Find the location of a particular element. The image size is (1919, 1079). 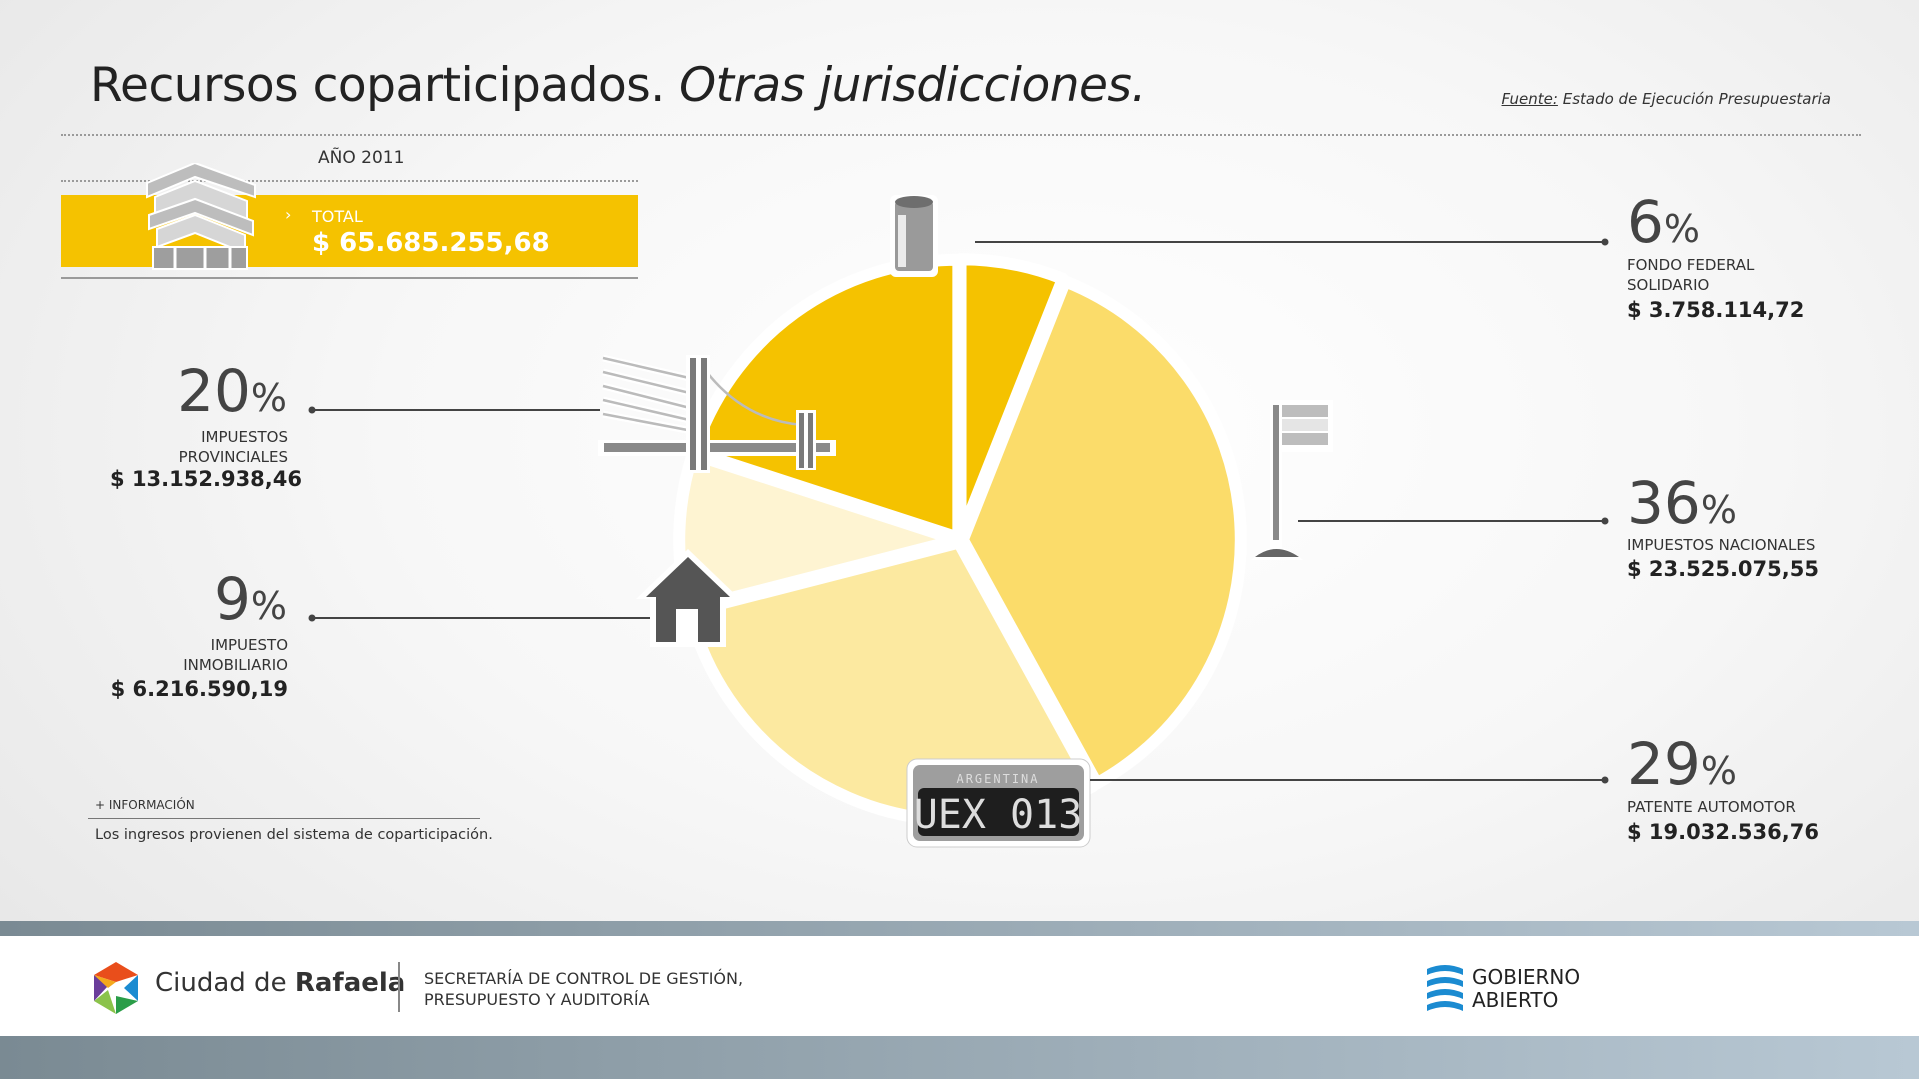

footer is located at coordinates (959, 986).